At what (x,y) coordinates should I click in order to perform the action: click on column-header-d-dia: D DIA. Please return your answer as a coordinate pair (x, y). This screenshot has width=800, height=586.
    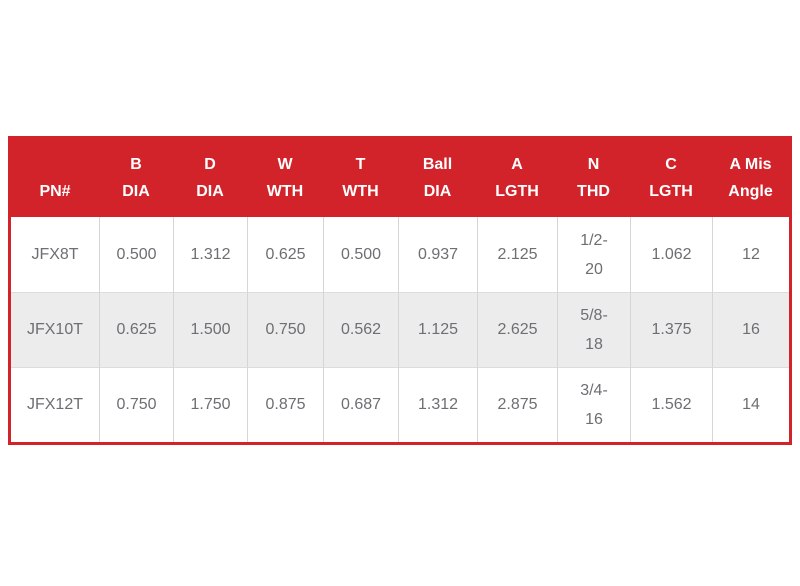
    Looking at the image, I should click on (210, 178).